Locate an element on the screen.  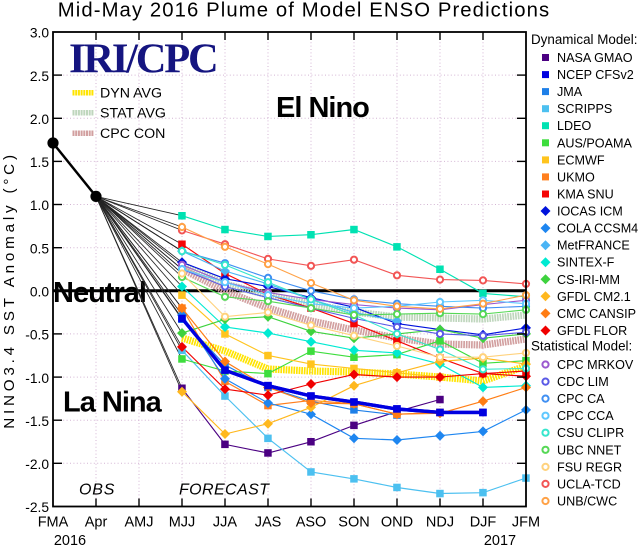
svg-text: AUS/POAMA is located at coordinates (594, 143).